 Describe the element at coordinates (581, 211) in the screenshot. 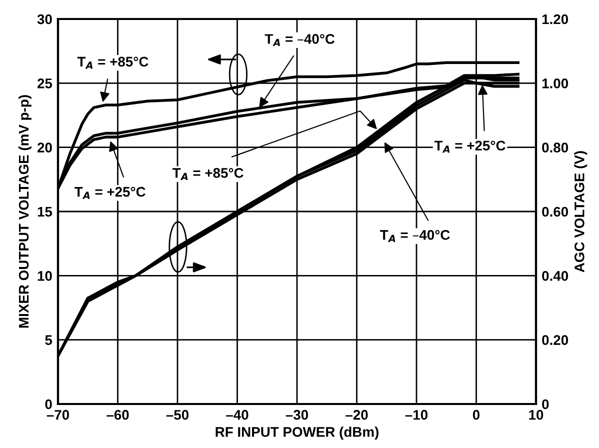

I see `y2-axis-title: AGC VOLTAGE (V)` at that location.